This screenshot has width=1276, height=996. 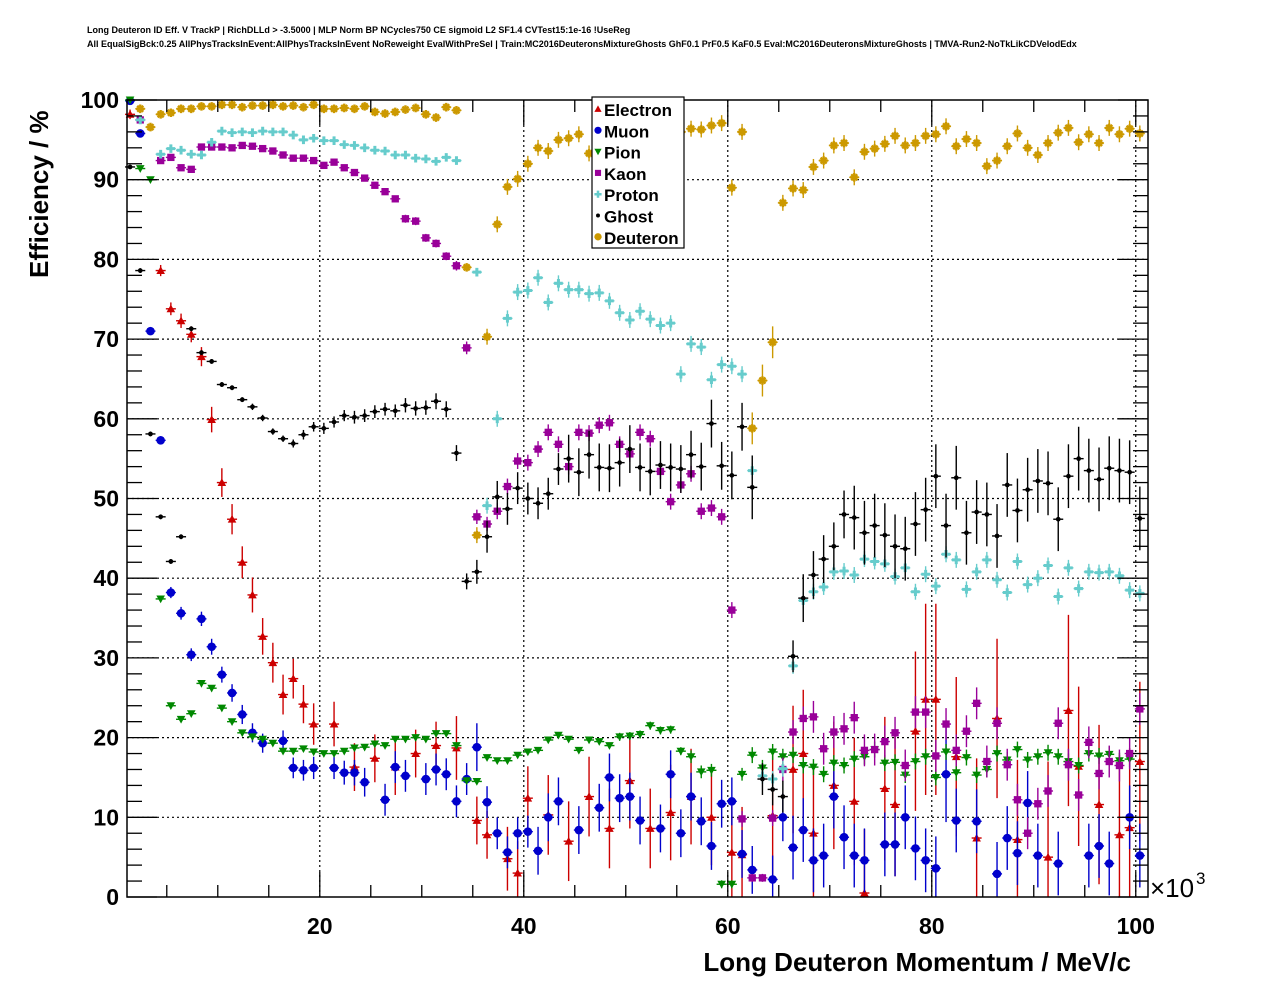 I want to click on y-tick-label: 0, so click(x=112, y=897).